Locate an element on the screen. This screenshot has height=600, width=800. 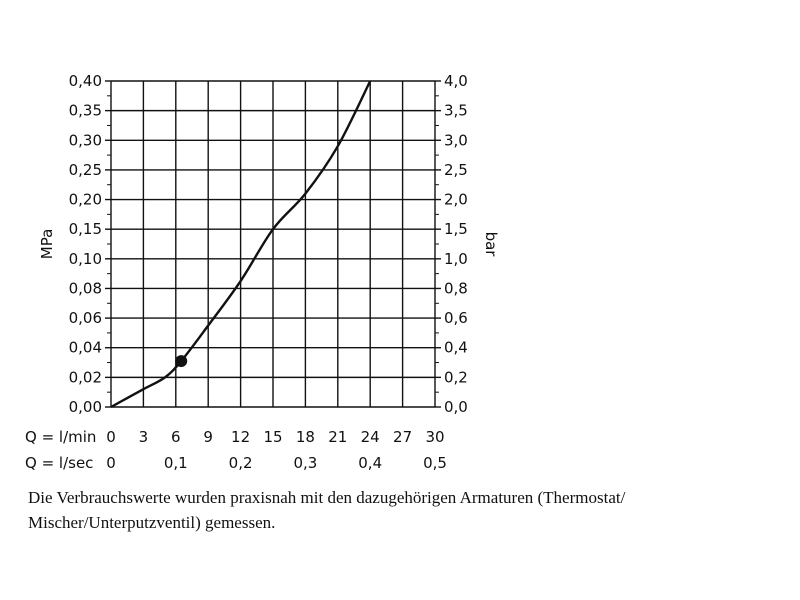
y-tick-label-left: 0,04 is located at coordinates (85, 348).